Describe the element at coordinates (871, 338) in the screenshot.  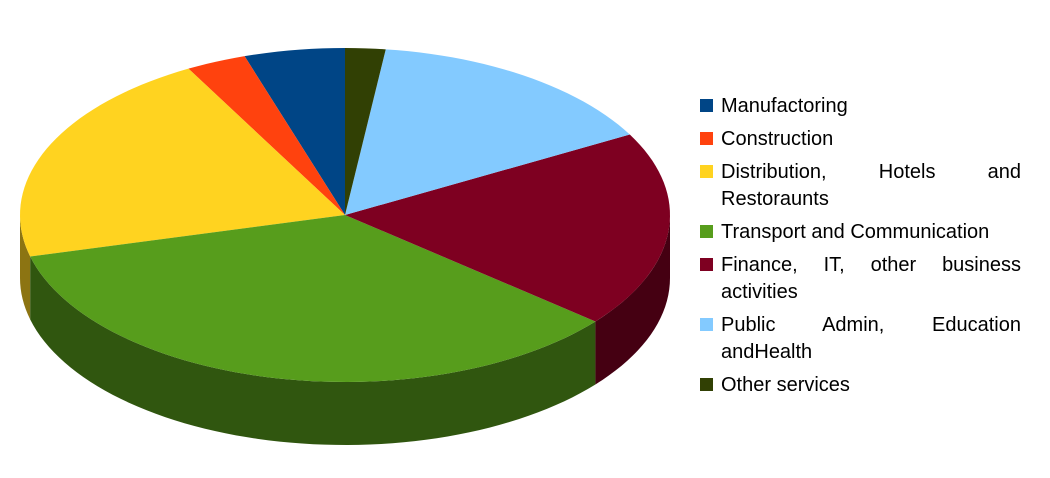
I see `legend-label: Public Admin, Education andHealth` at that location.